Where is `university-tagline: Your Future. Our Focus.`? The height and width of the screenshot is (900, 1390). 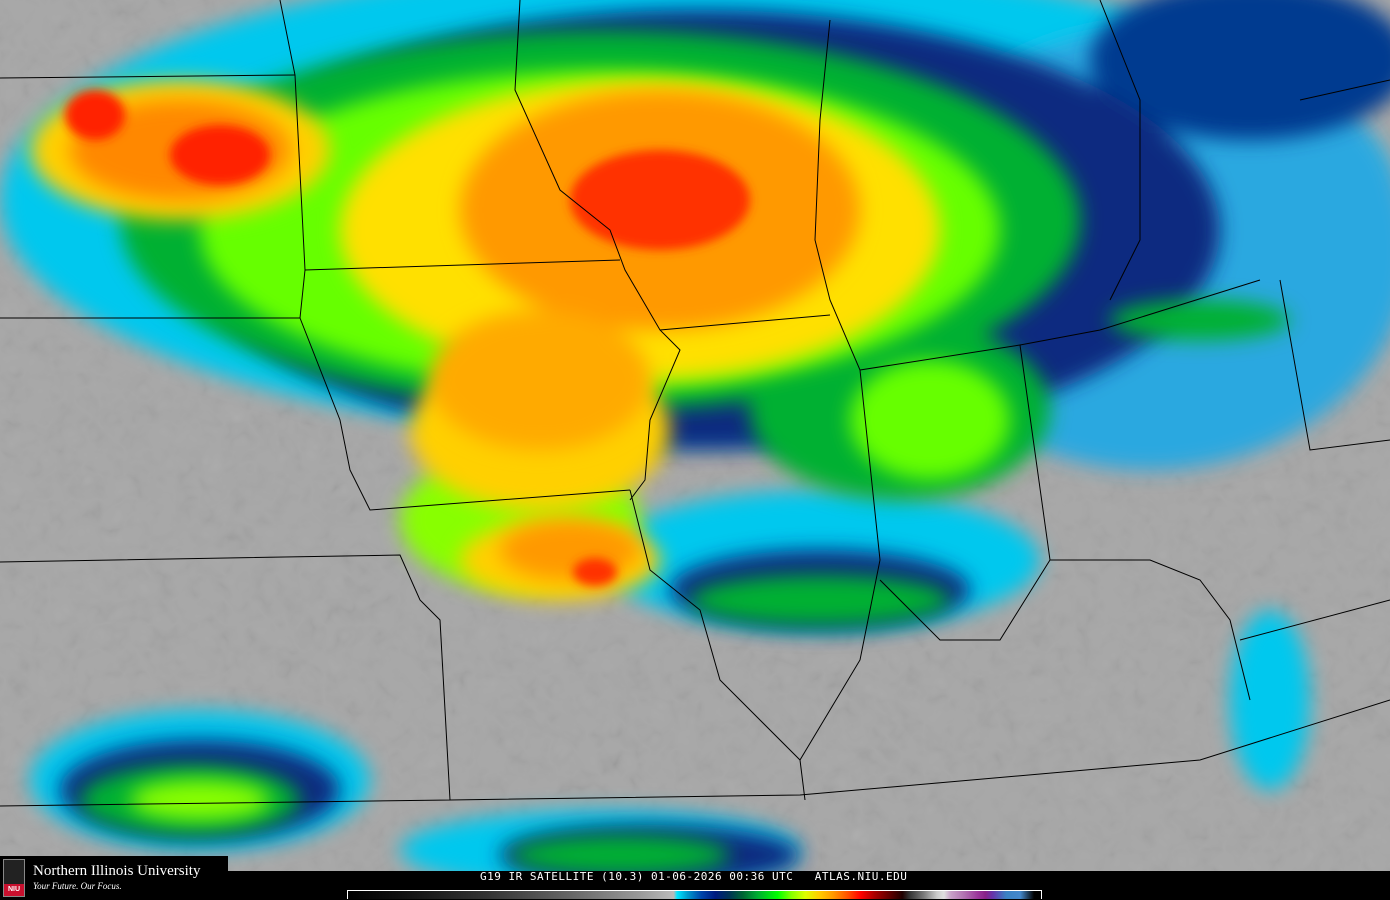
university-tagline: Your Future. Our Focus. is located at coordinates (77, 886).